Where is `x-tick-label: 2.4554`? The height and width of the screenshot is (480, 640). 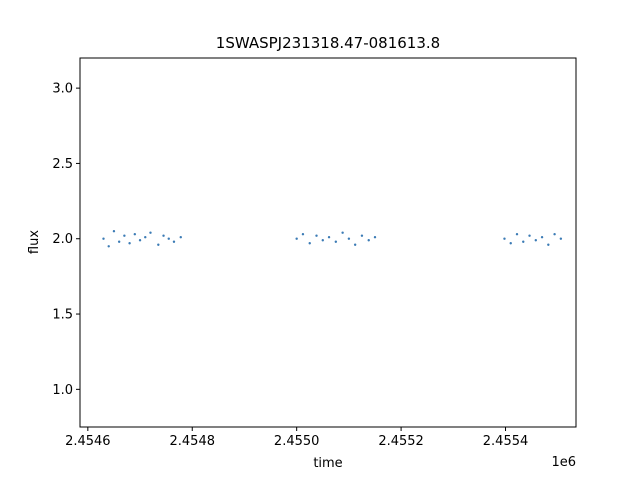 x-tick-label: 2.4554 is located at coordinates (506, 441).